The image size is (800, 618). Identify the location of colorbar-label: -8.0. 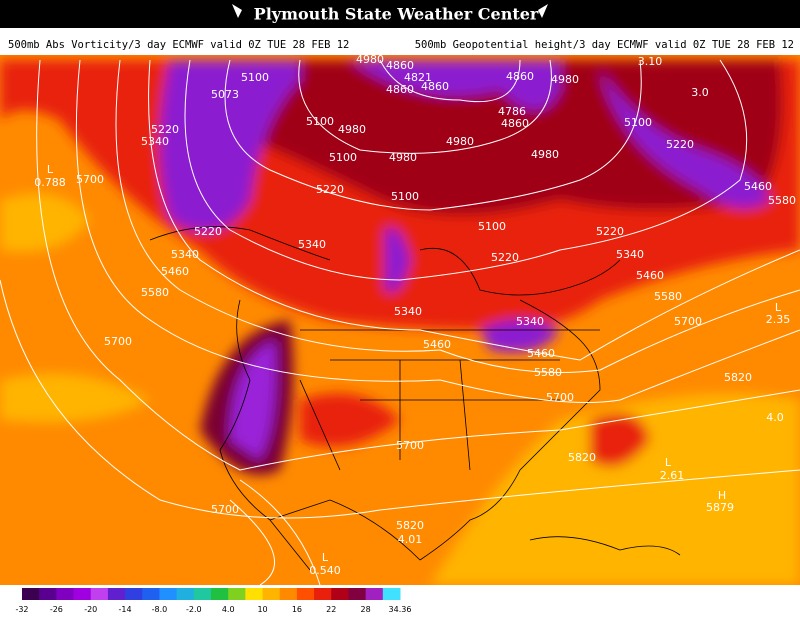
(160, 609).